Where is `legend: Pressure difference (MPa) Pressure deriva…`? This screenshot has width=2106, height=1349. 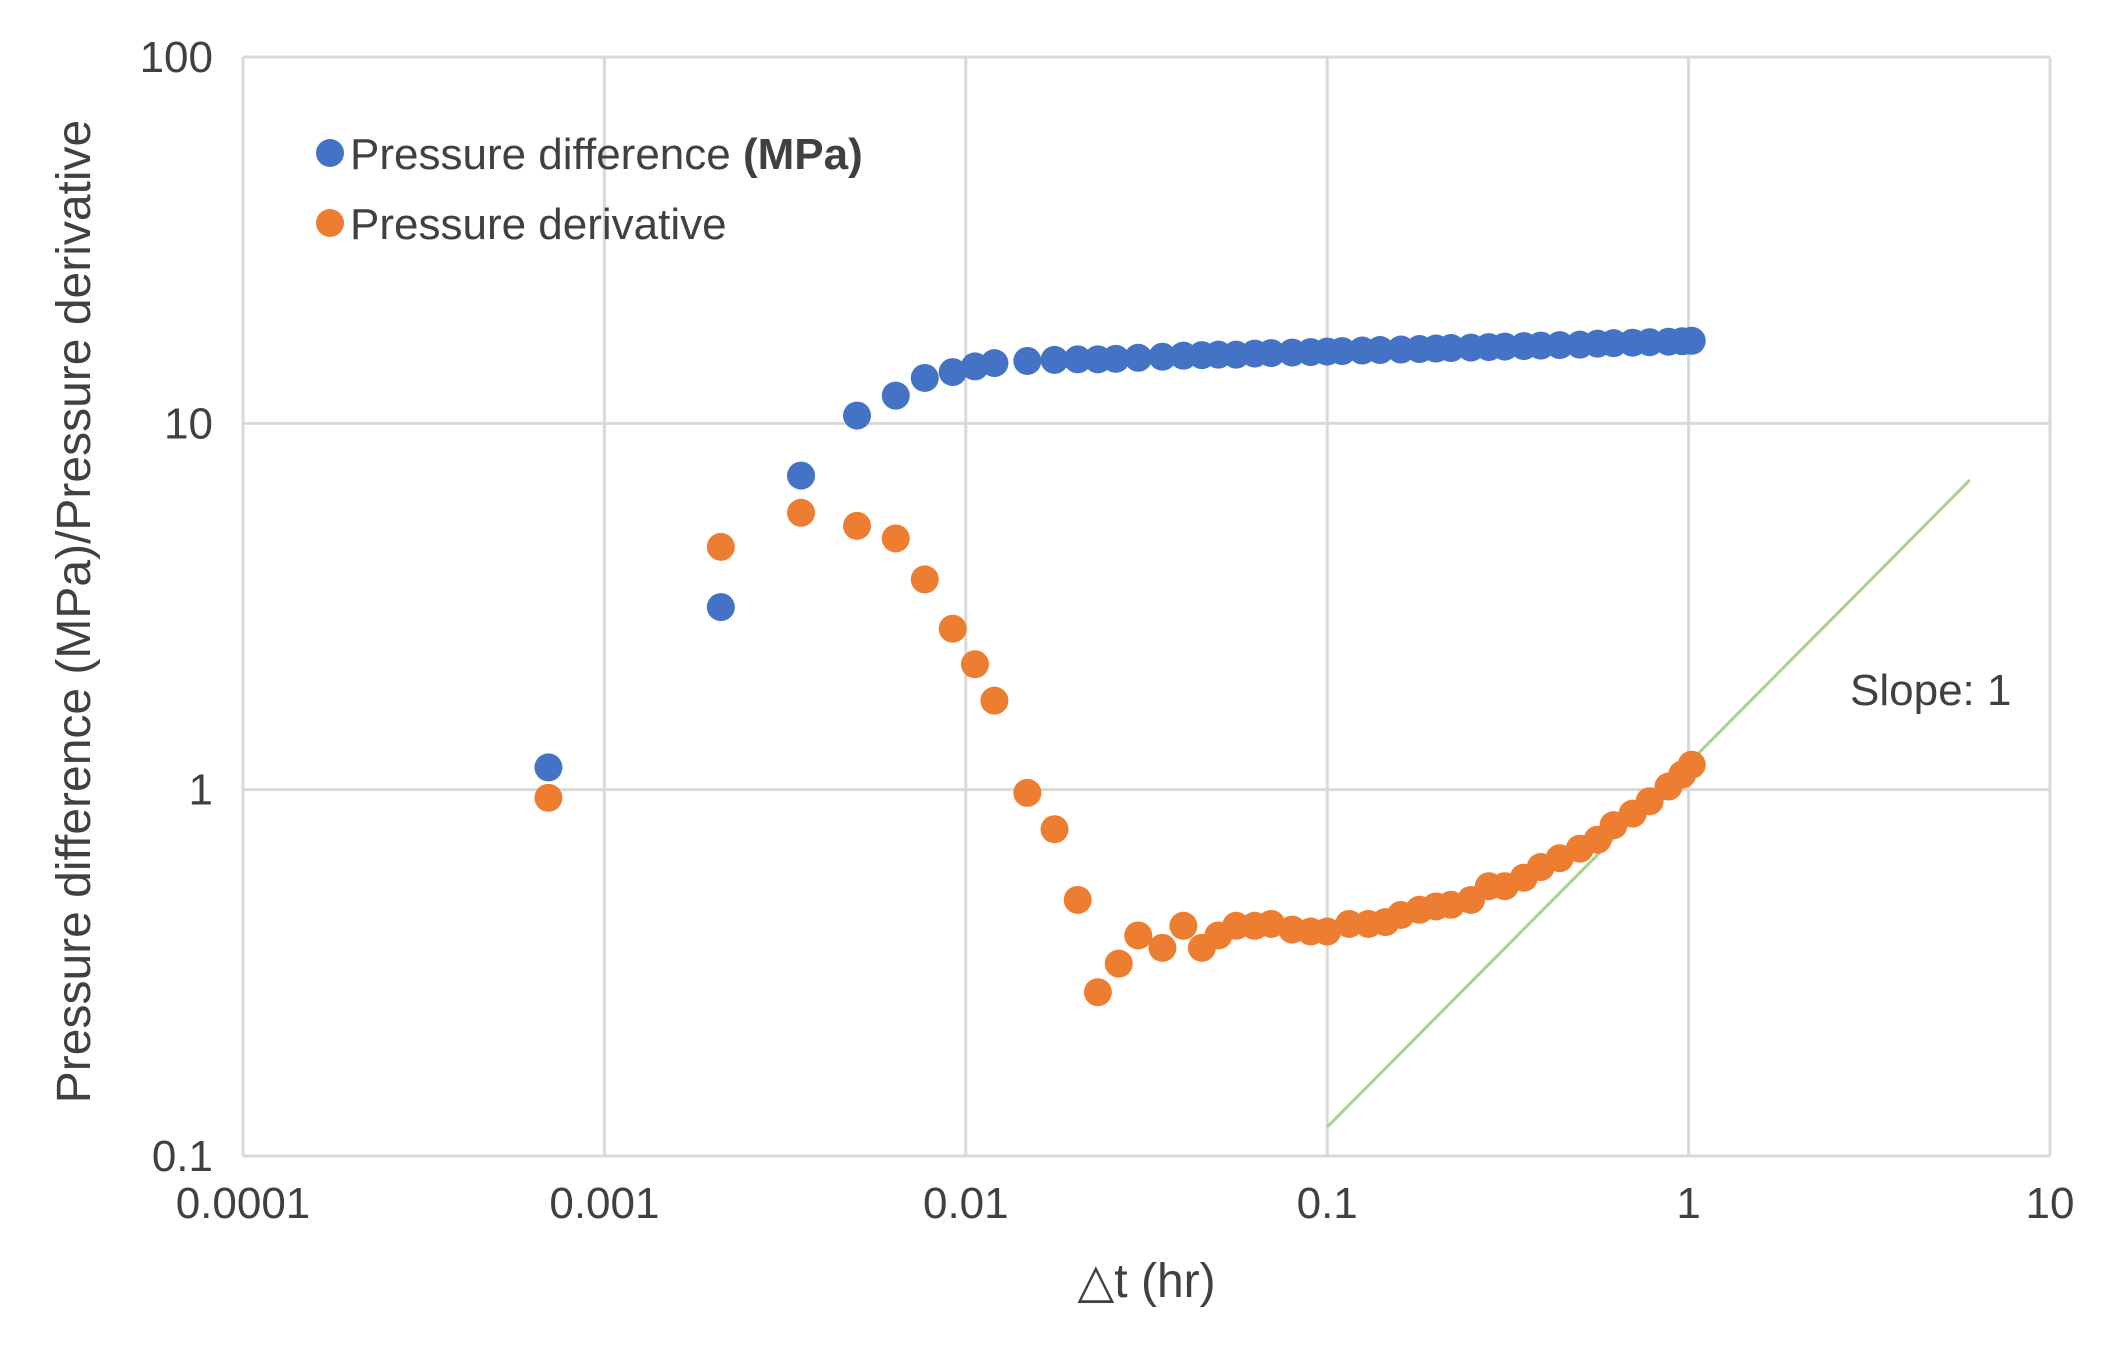
legend: Pressure difference (MPa) Pressure deriva… is located at coordinates (589, 189).